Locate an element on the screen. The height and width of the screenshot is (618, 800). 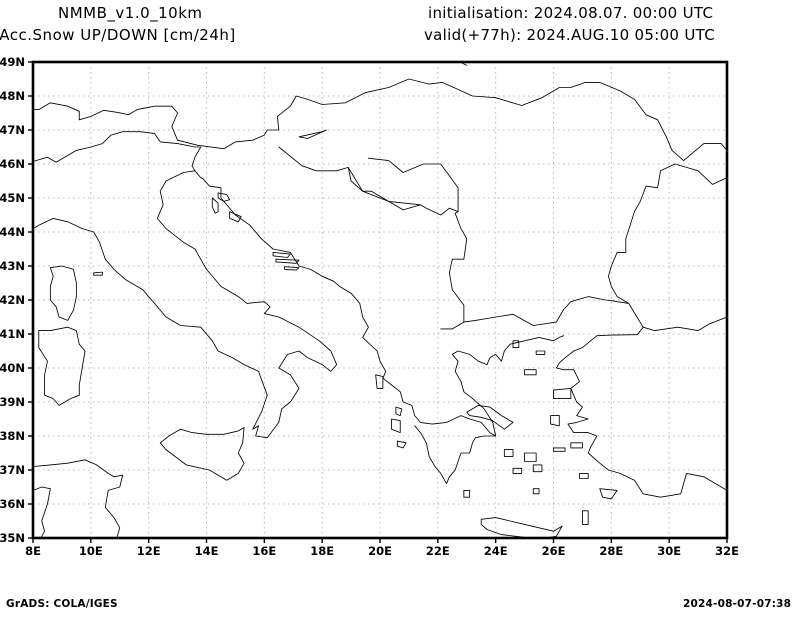
x-tick-label: 28E is located at coordinates (611, 551).